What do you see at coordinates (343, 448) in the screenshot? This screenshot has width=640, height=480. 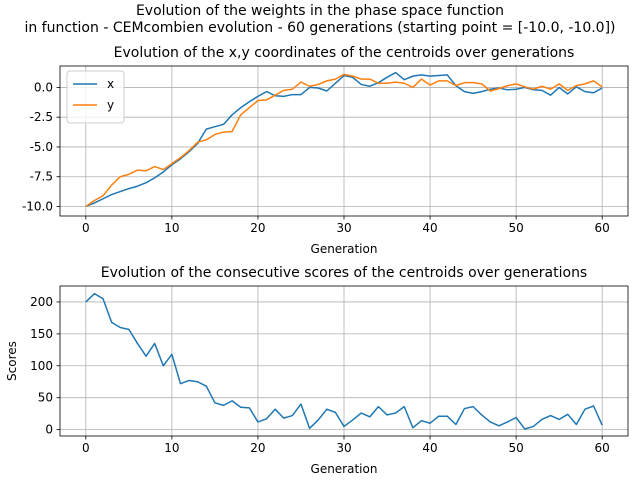 I see `bottom-x-tick-label: 30` at bounding box center [343, 448].